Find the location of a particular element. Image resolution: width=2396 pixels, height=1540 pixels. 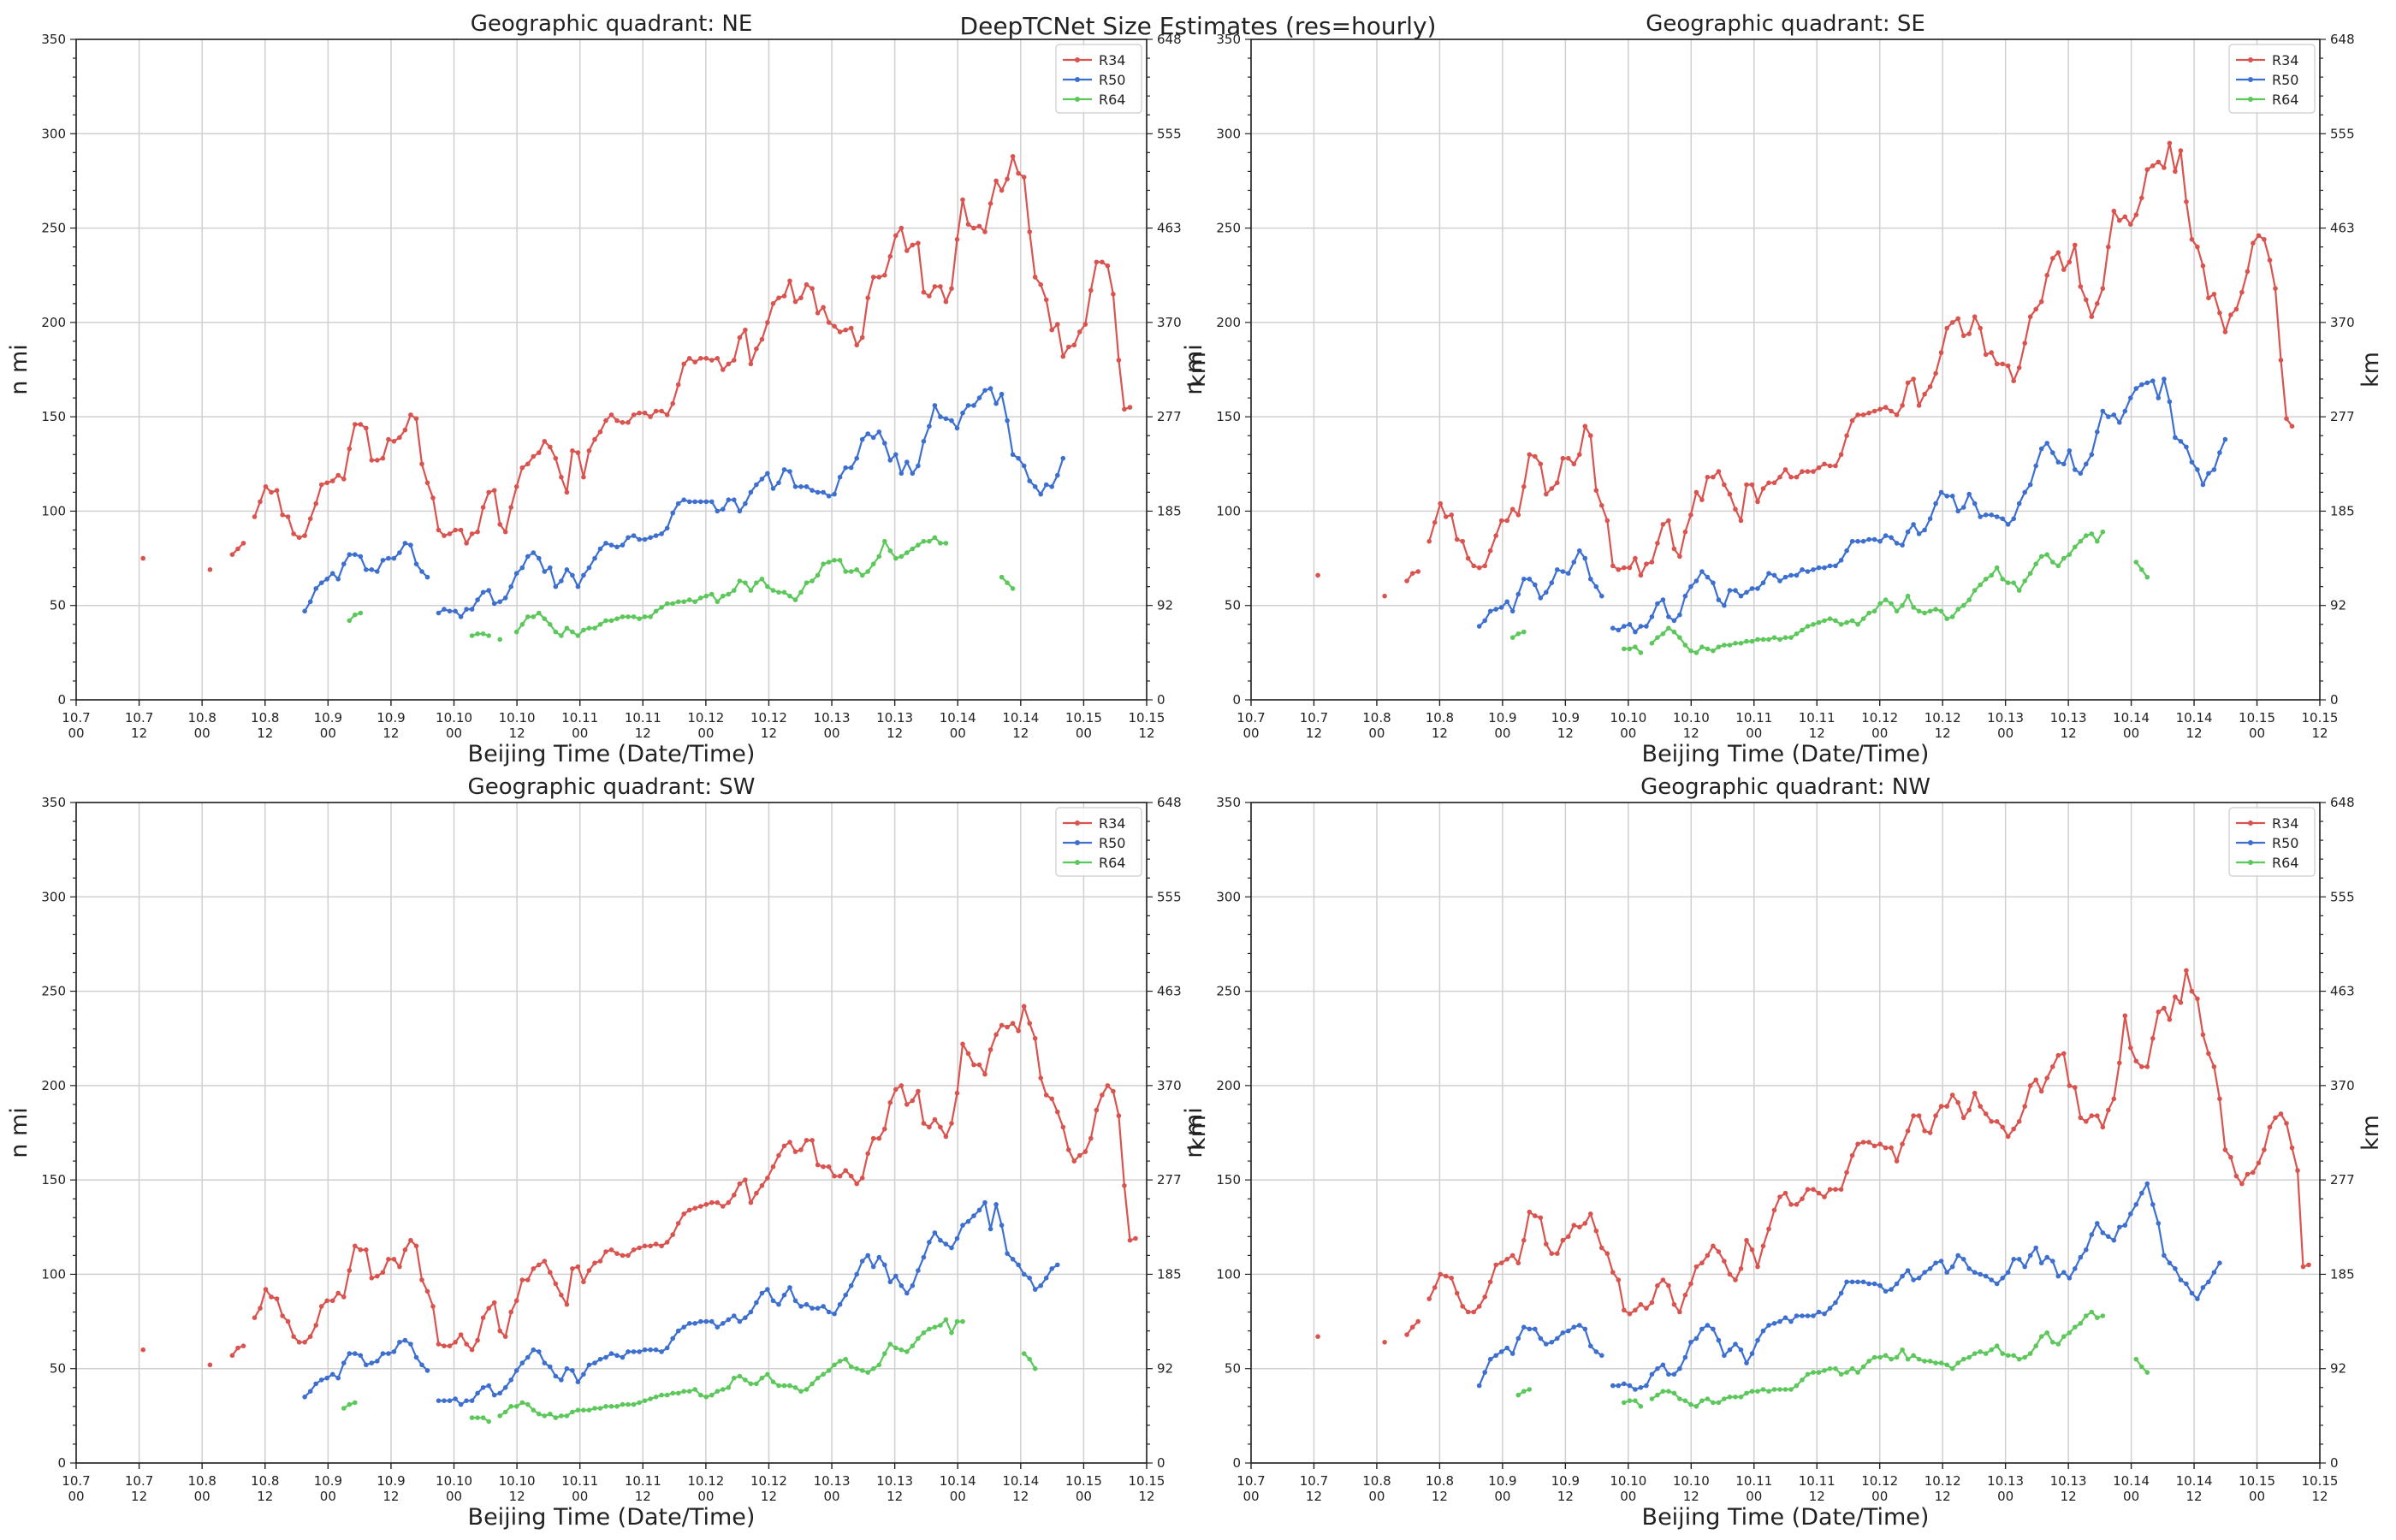

series-r64-se is located at coordinates (1830, 592).